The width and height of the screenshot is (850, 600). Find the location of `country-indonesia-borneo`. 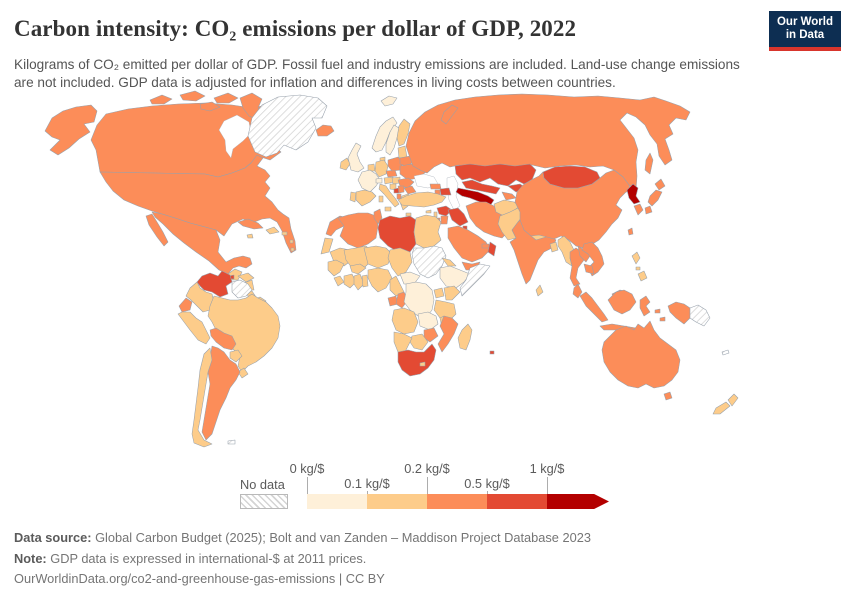

country-indonesia-borneo is located at coordinates (622, 302).